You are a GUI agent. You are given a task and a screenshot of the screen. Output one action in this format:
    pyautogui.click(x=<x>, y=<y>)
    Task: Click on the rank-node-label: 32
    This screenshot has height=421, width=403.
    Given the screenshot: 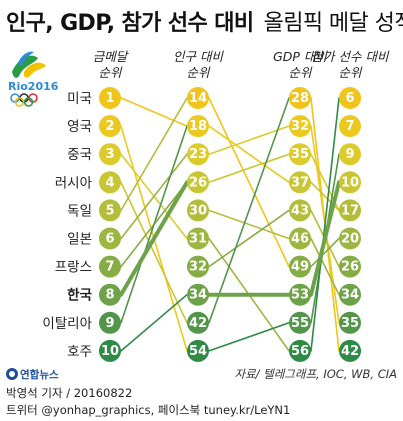 What is the action you would take?
    pyautogui.click(x=198, y=267)
    